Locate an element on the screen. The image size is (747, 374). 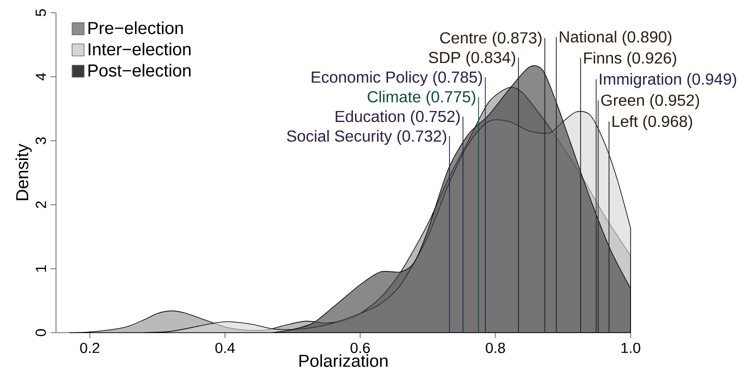
ref-line-label: National (0.890) is located at coordinates (616, 38).